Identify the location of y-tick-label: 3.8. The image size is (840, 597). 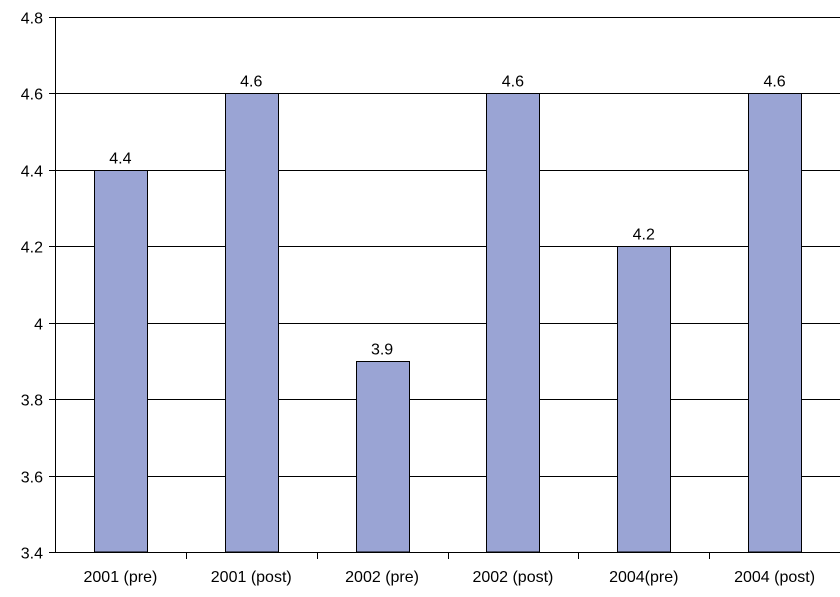
(32, 401).